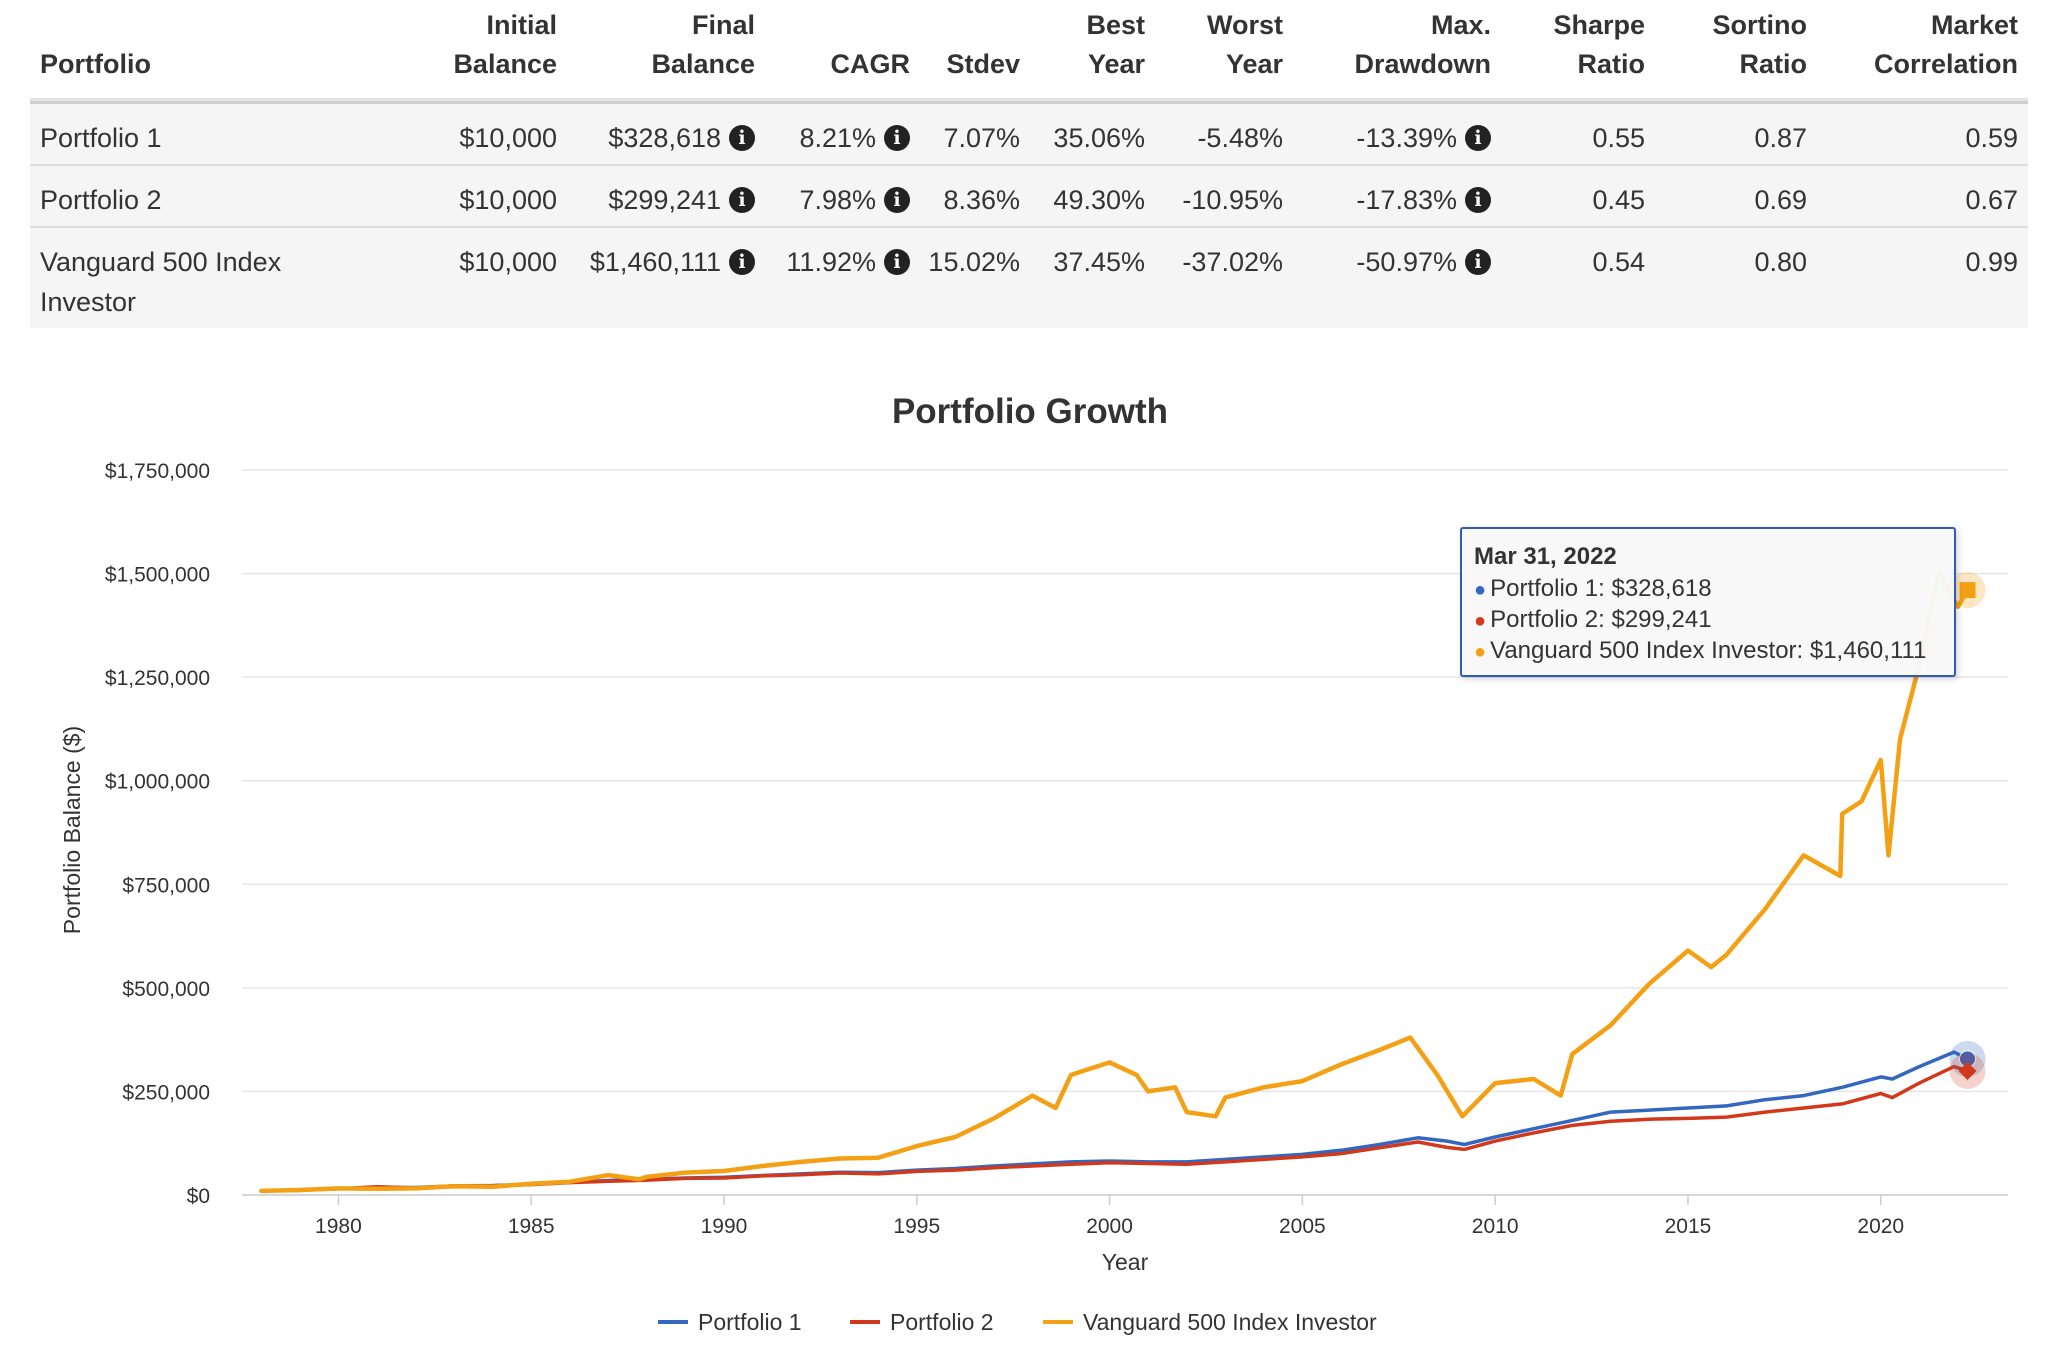 The image size is (2048, 1353). Describe the element at coordinates (1240, 138) in the screenshot. I see `cell-worst-year: -5.48%` at that location.